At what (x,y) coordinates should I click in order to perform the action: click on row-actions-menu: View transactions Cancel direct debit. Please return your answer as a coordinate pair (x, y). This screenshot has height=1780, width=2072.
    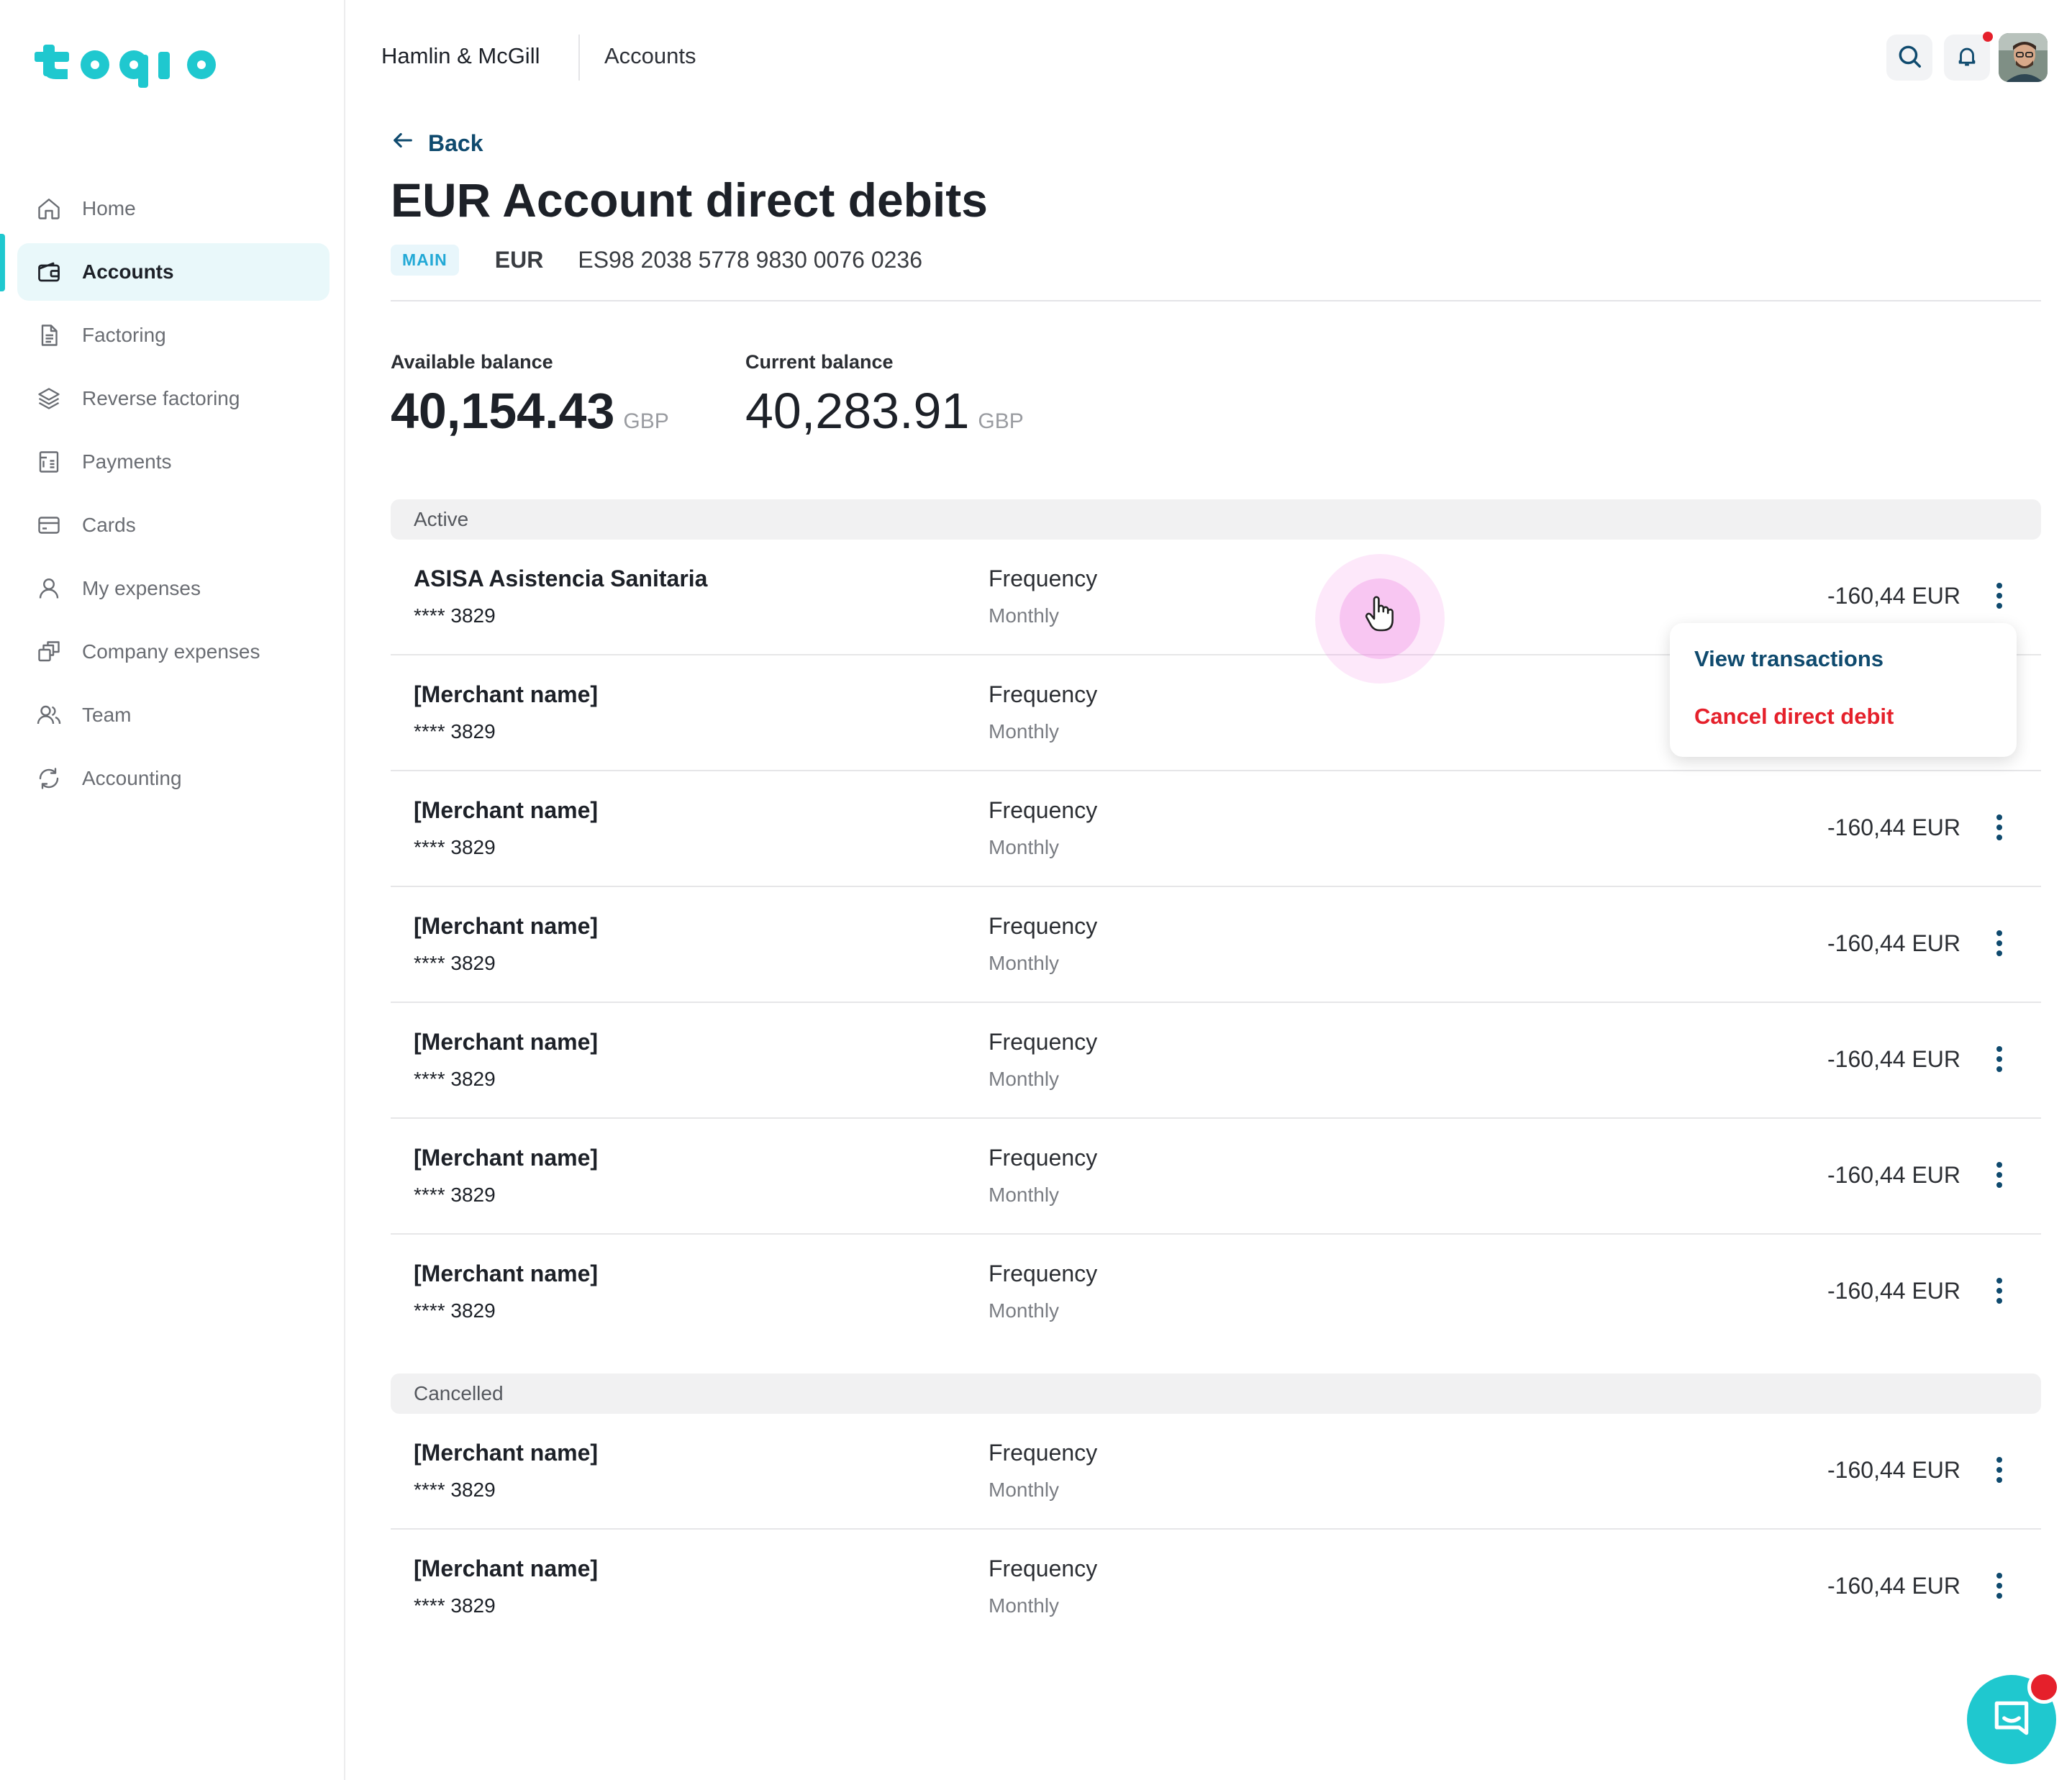
    Looking at the image, I should click on (1844, 690).